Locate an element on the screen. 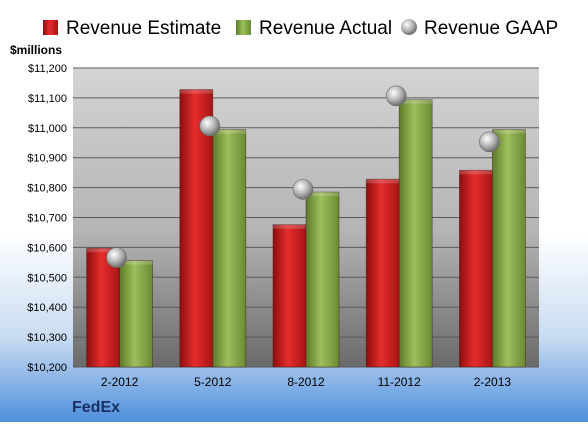  y-tick-label: $10,700 is located at coordinates (47, 219).